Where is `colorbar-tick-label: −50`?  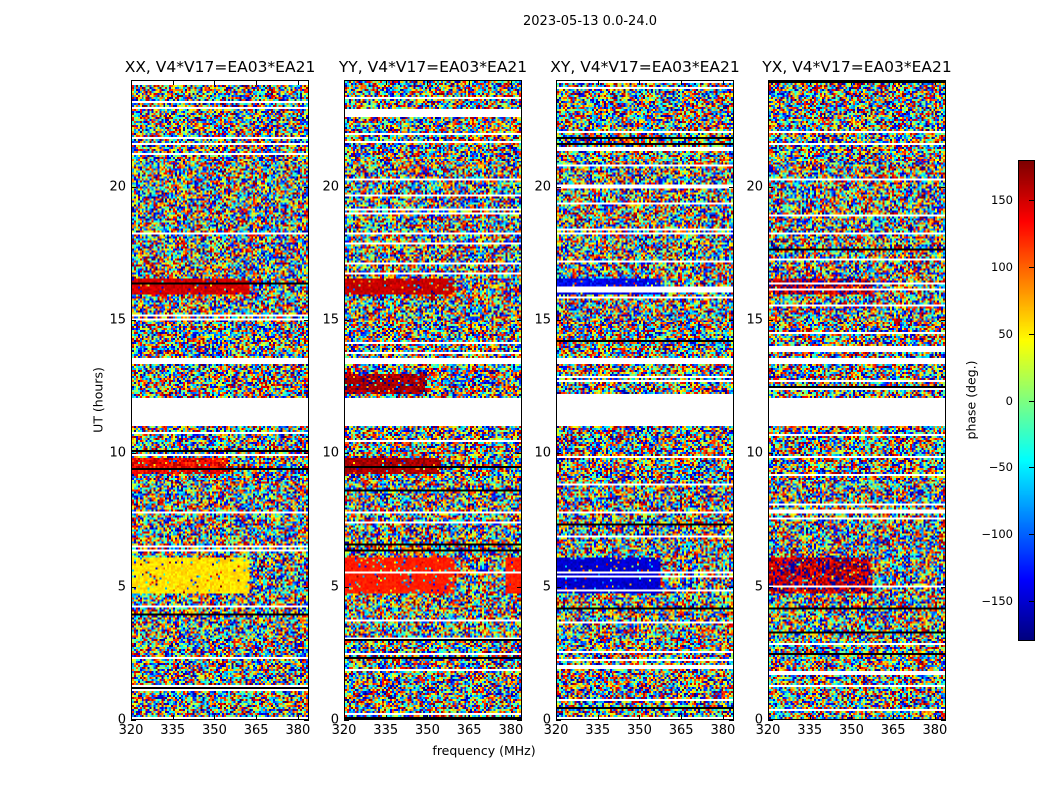
colorbar-tick-label: −50 is located at coordinates (1000, 467).